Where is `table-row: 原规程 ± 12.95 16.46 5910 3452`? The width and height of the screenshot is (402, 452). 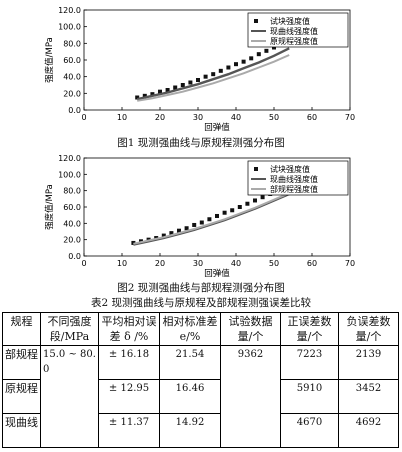 table-row: 原规程 ± 12.95 16.46 5910 3452 is located at coordinates (200, 396).